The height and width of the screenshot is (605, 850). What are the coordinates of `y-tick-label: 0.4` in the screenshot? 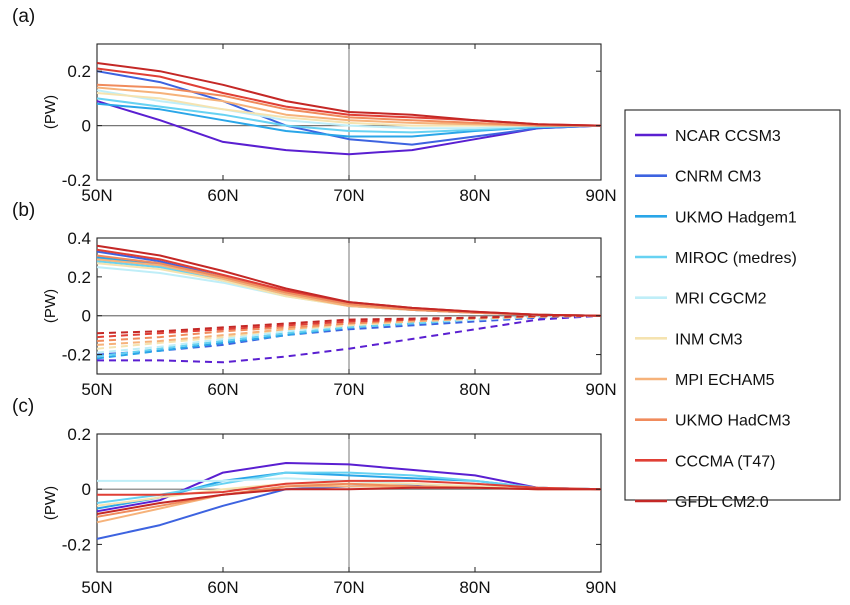 It's located at (79, 238).